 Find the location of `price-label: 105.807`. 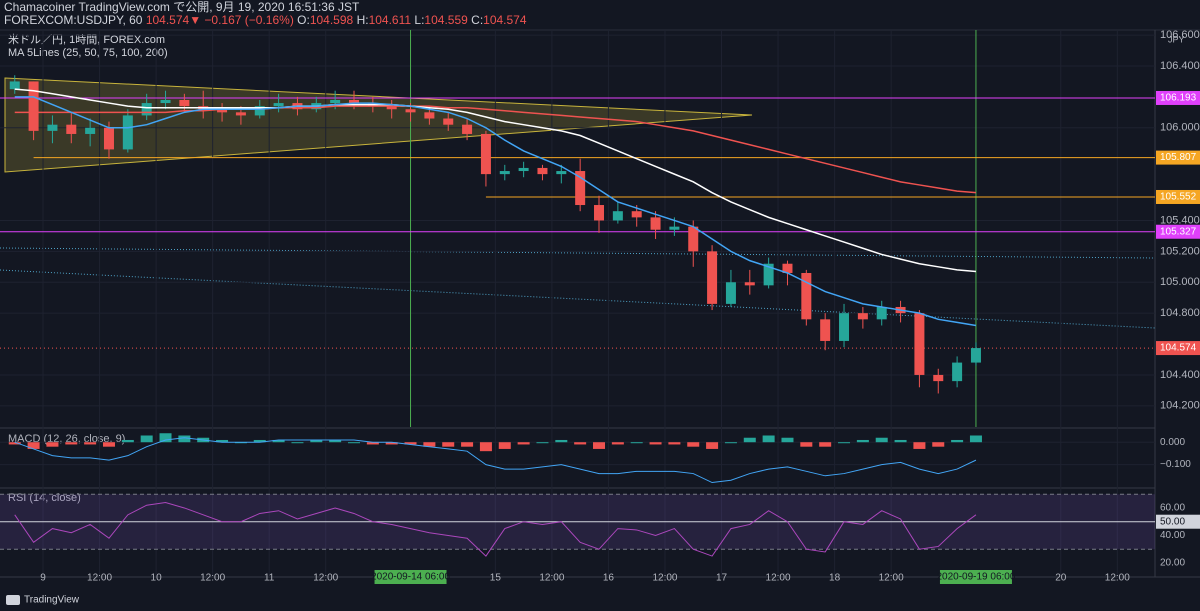

price-label: 105.807 is located at coordinates (1178, 157).